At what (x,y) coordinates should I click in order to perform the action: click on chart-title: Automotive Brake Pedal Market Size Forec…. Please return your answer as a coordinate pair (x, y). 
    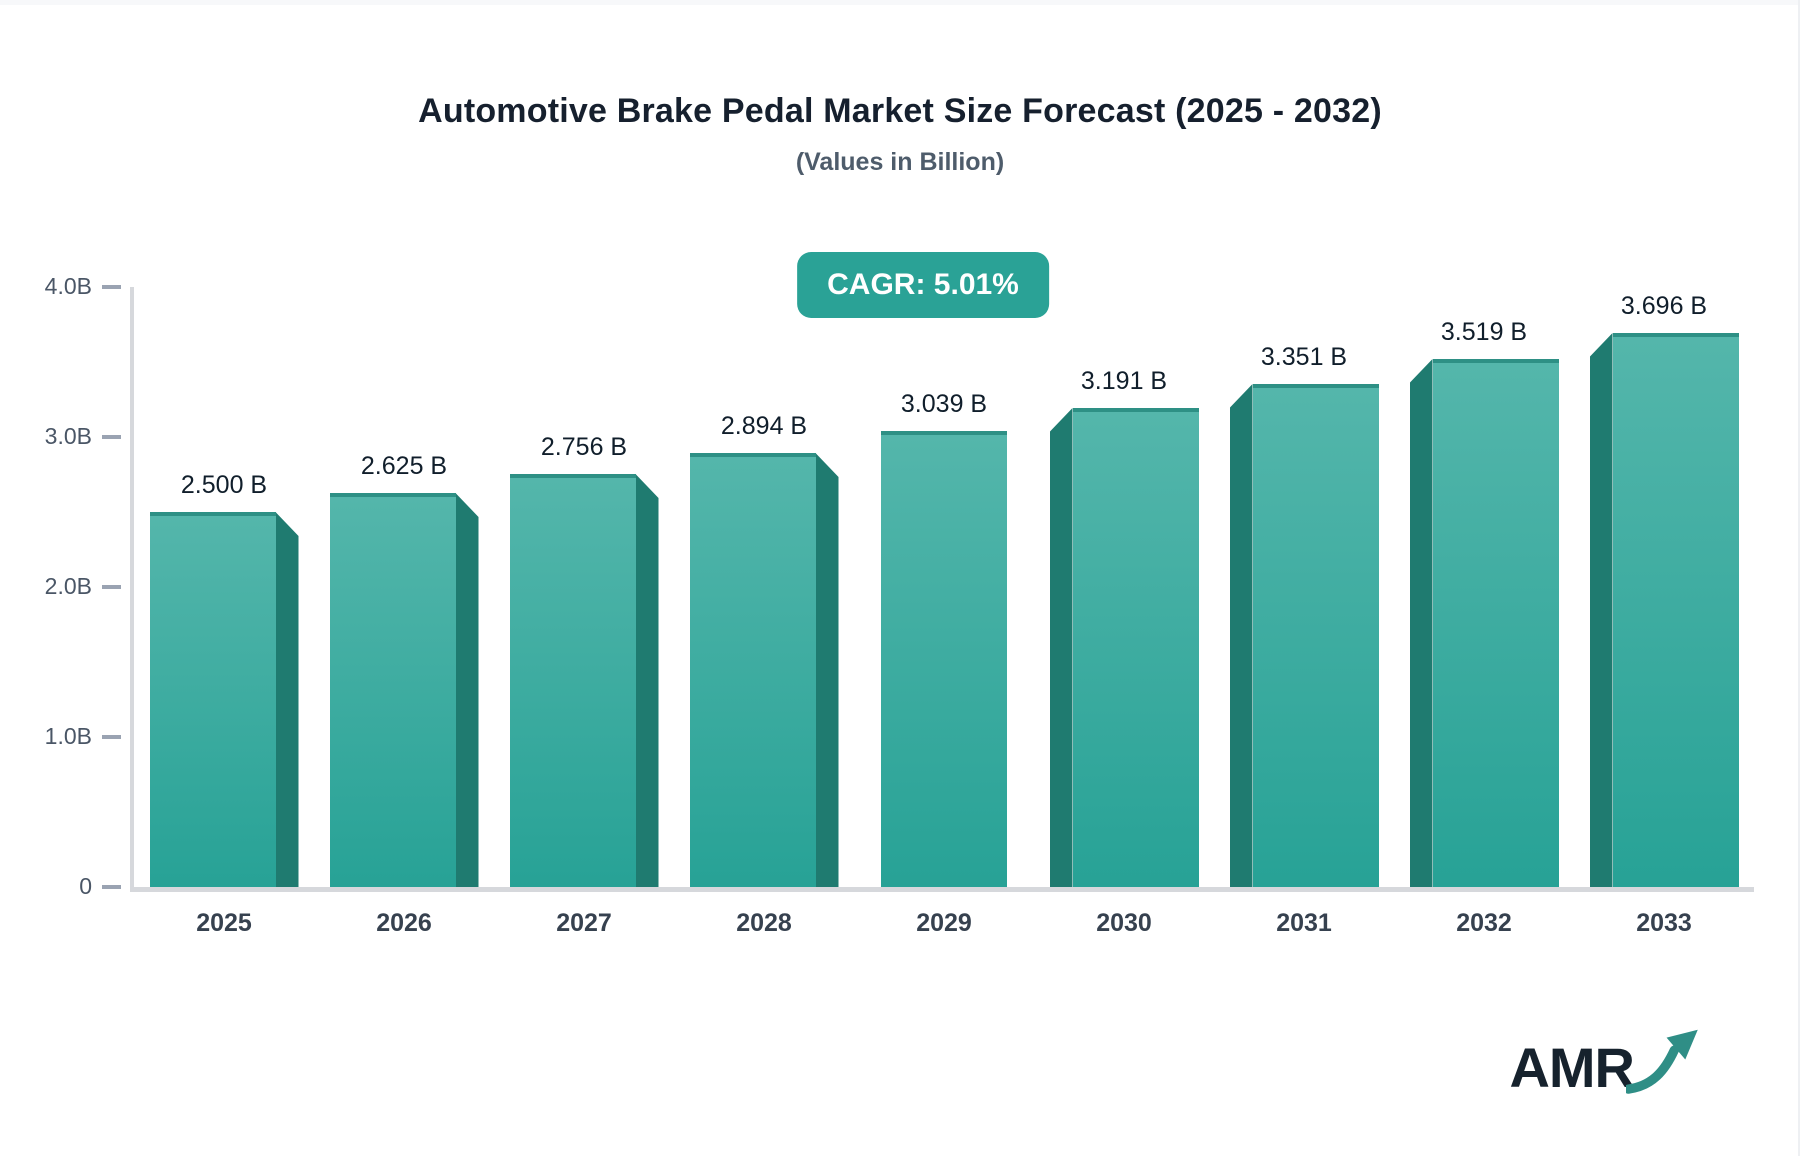
    Looking at the image, I should click on (900, 111).